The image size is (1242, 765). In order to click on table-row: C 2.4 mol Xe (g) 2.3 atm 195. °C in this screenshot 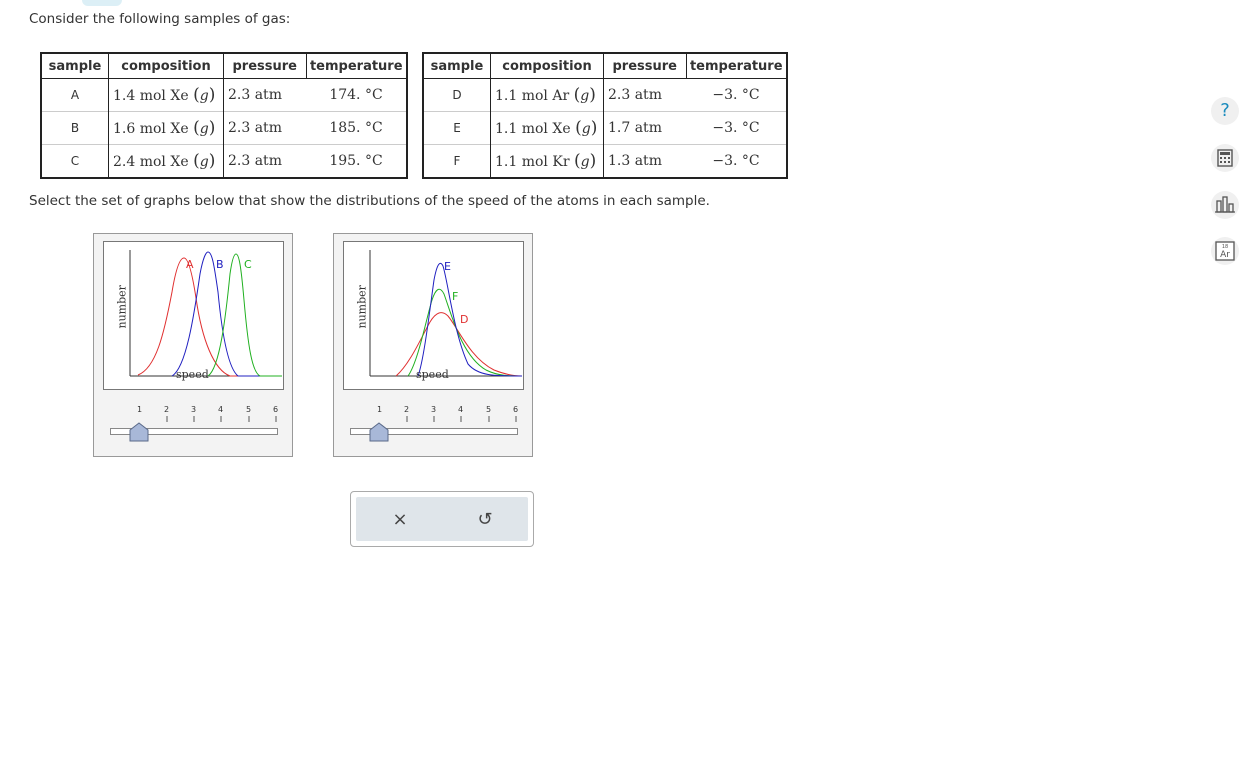, I will do `click(224, 161)`.